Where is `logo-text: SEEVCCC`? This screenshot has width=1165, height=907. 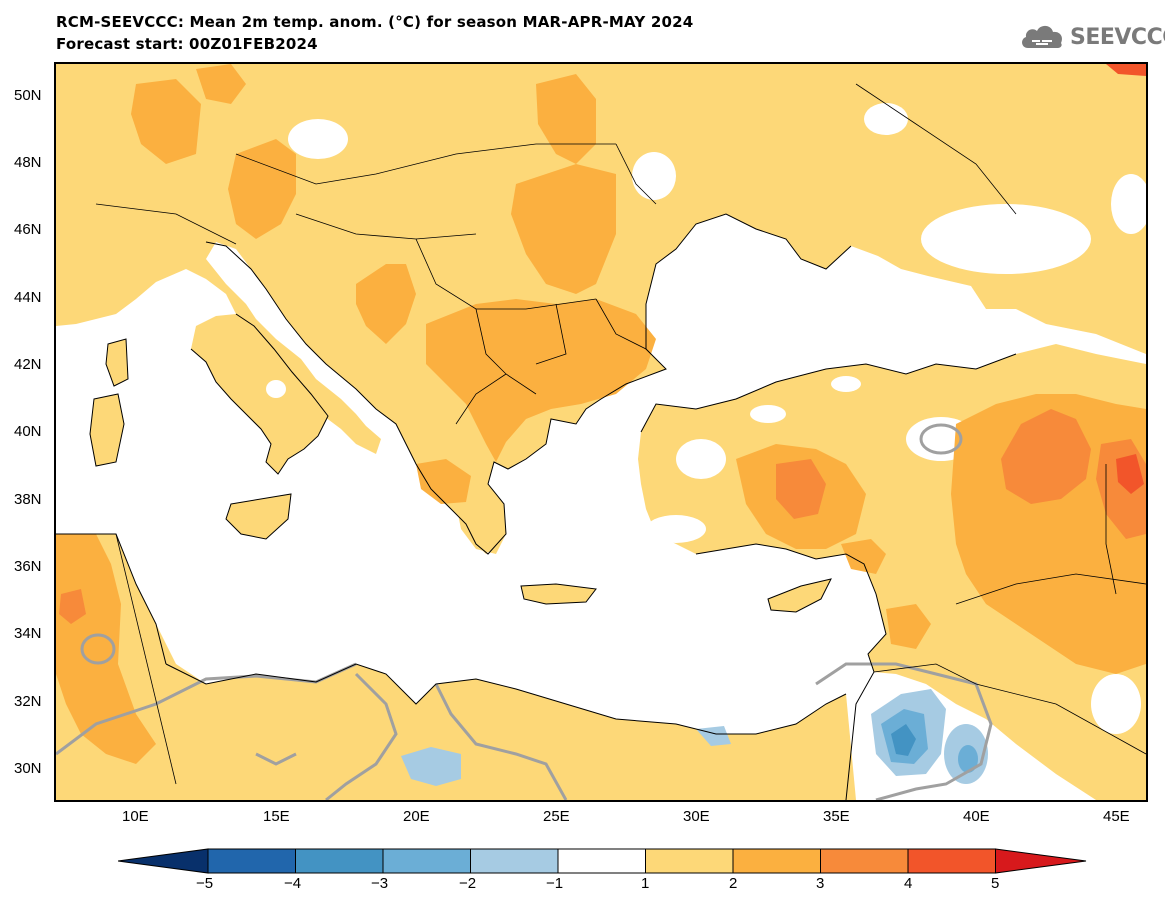
logo-text: SEEVCCC is located at coordinates (1117, 37).